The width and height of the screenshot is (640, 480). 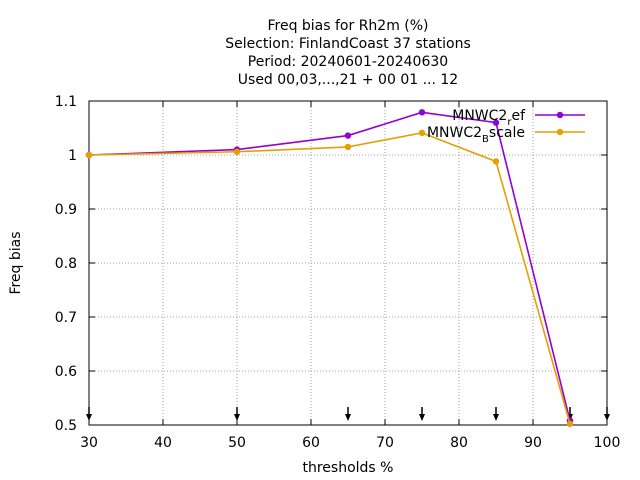 I want to click on y-tick-label: 0.9, so click(x=66, y=210).